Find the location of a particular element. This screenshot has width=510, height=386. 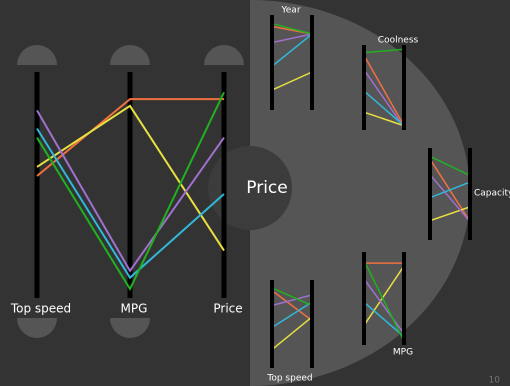

axis-label: Price is located at coordinates (227, 309).